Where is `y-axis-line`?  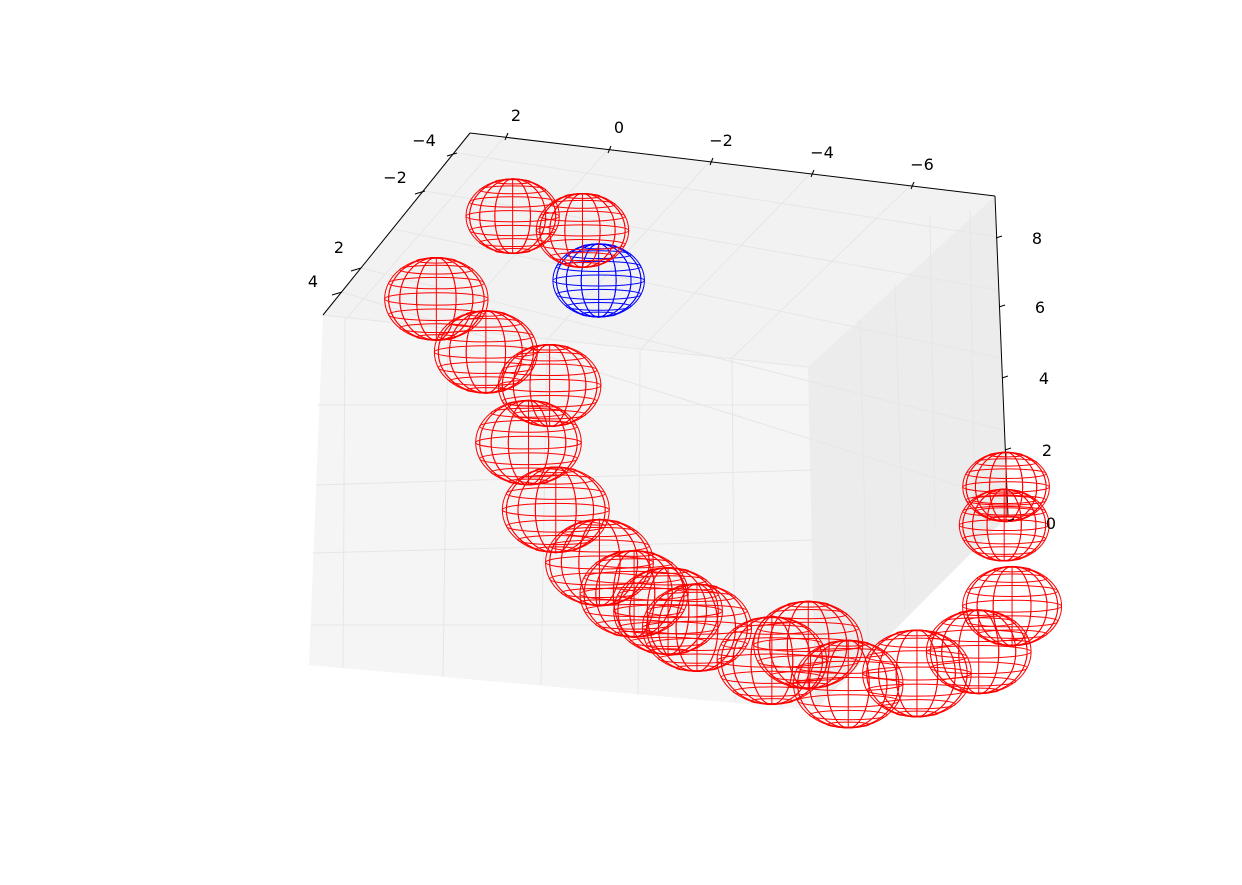 y-axis-line is located at coordinates (396, 224).